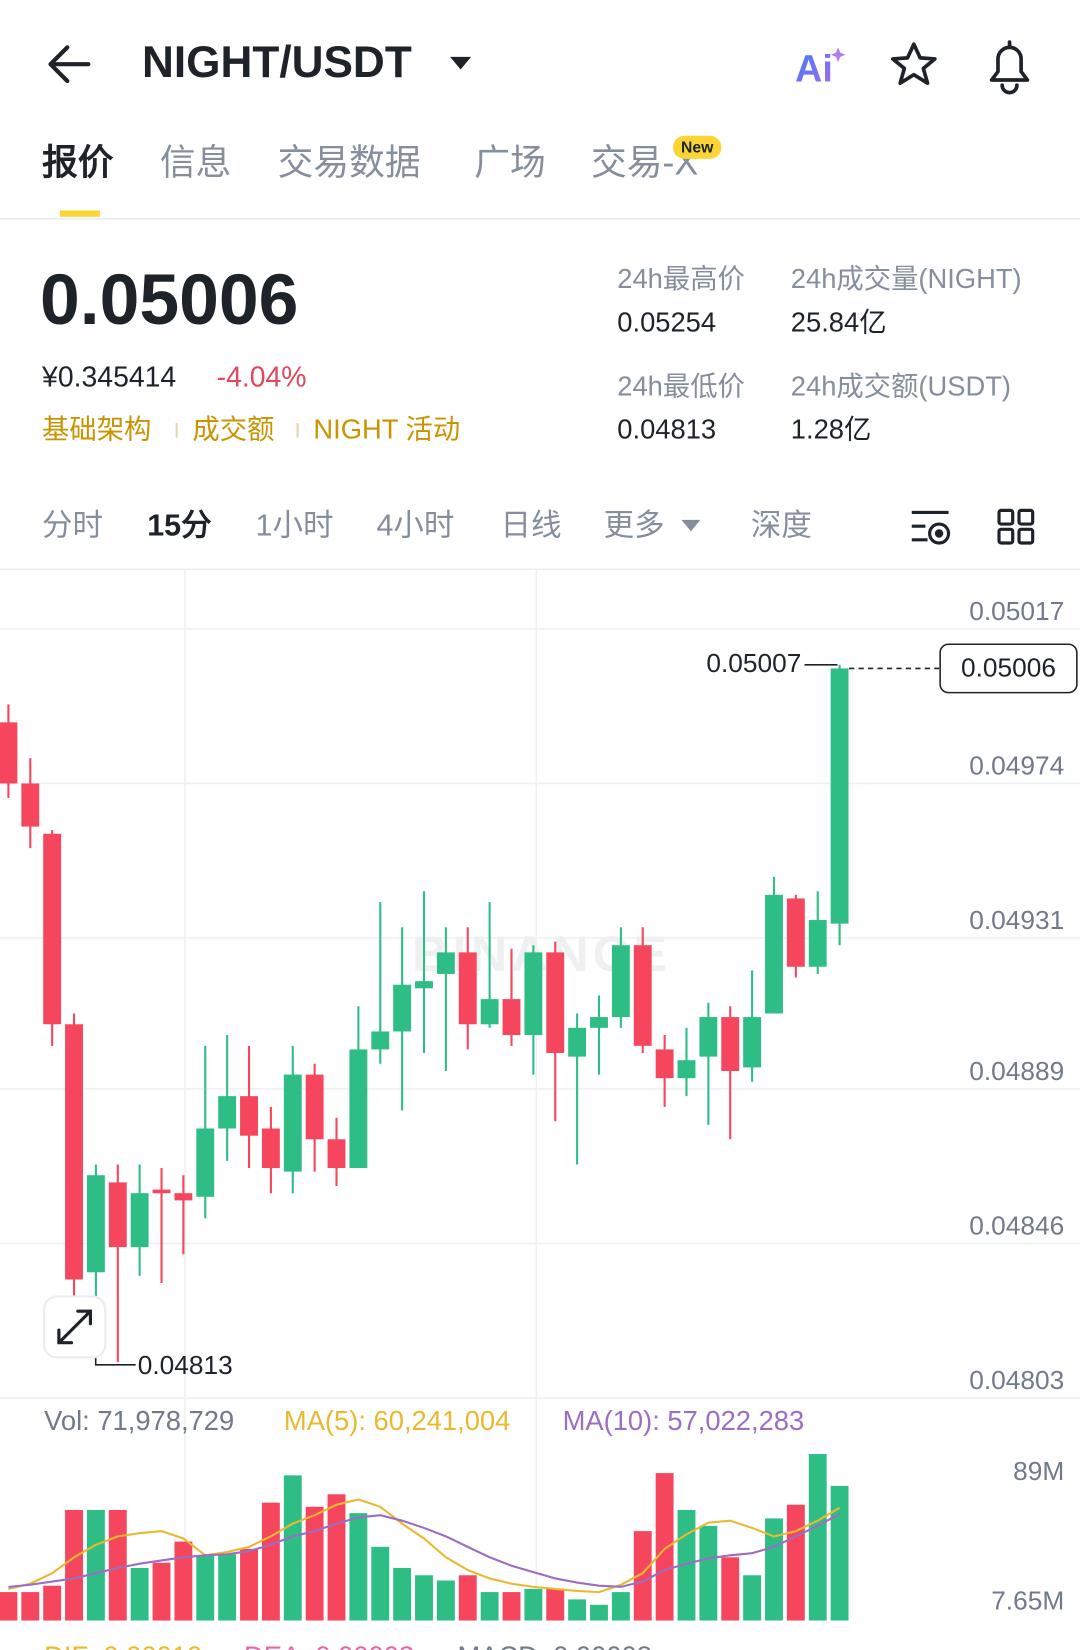  I want to click on tab: 信息, so click(195, 163).